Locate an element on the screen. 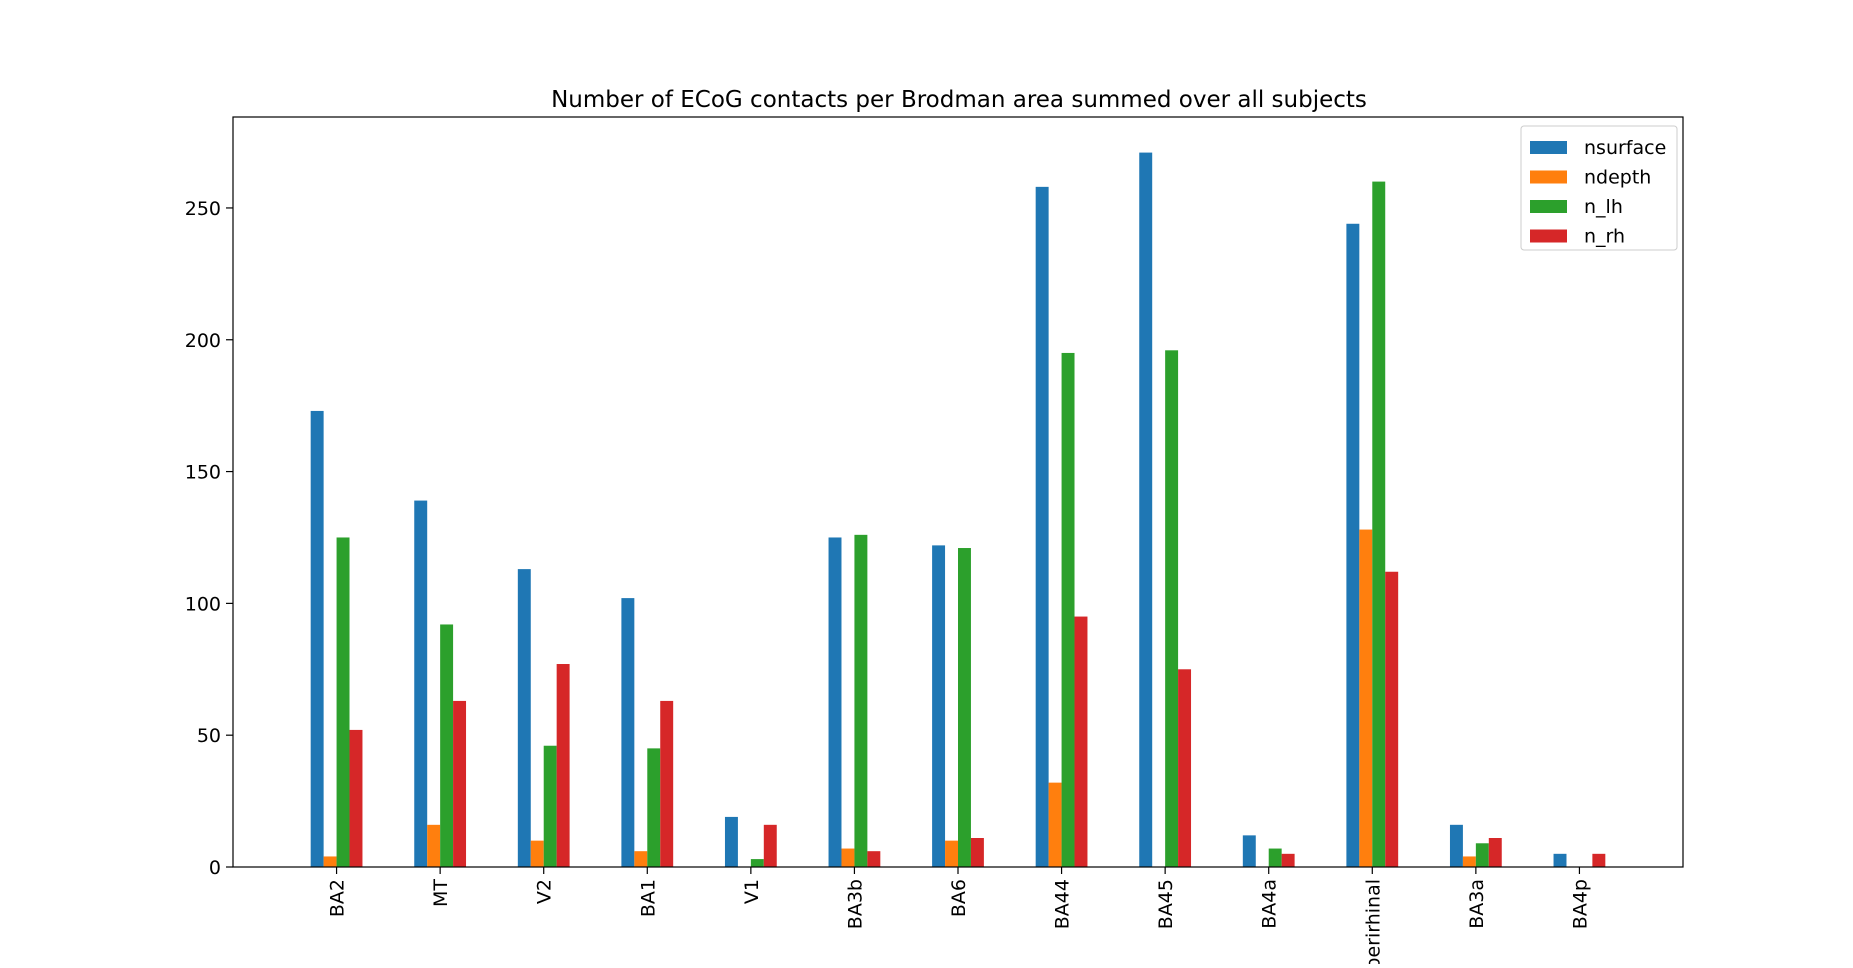 This screenshot has height=968, width=1853. legend-box is located at coordinates (1599, 188).